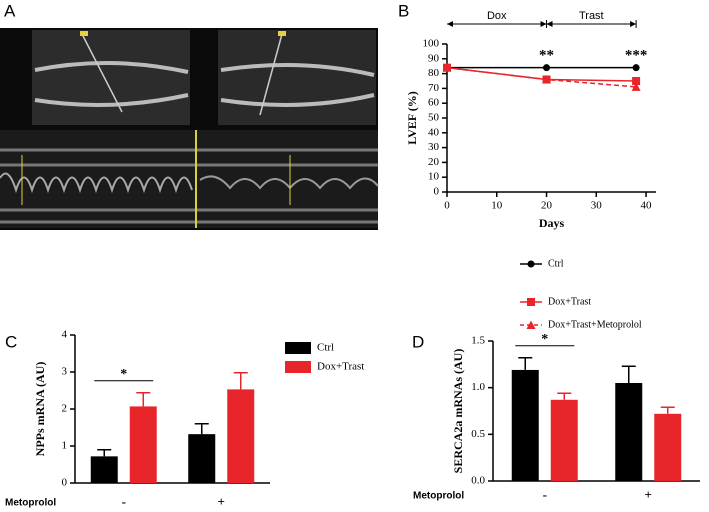 This screenshot has width=709, height=512. What do you see at coordinates (434, 88) in the screenshot?
I see `y-tick-label: 70` at bounding box center [434, 88].